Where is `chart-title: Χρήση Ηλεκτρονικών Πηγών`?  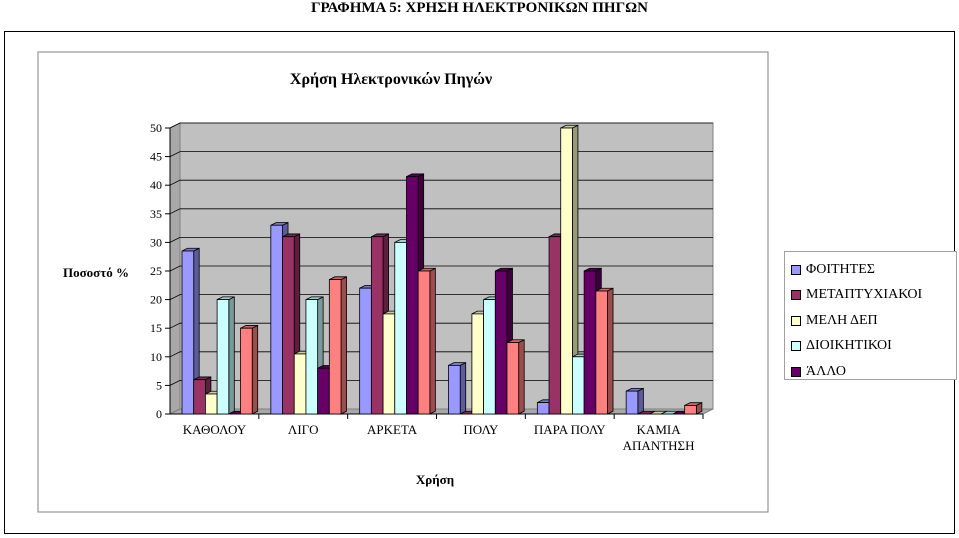 chart-title: Χρήση Ηλεκτρονικών Πηγών is located at coordinates (391, 79).